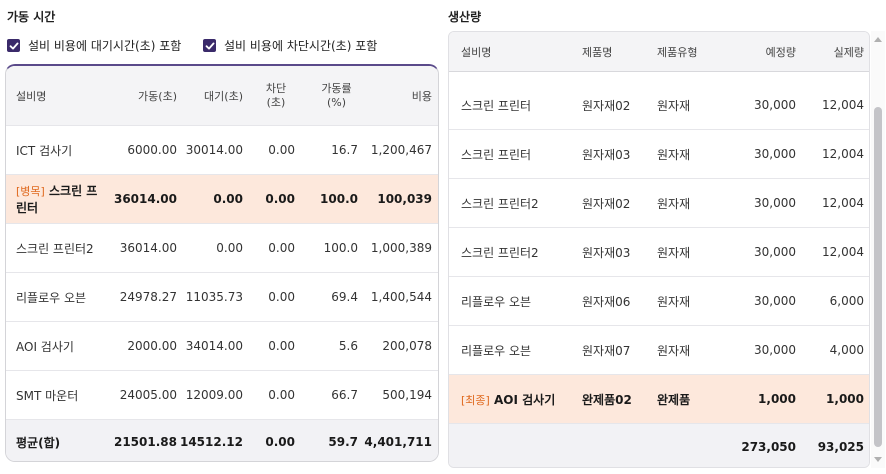 The height and width of the screenshot is (474, 886). I want to click on footer-block: 0.00, so click(280, 442).